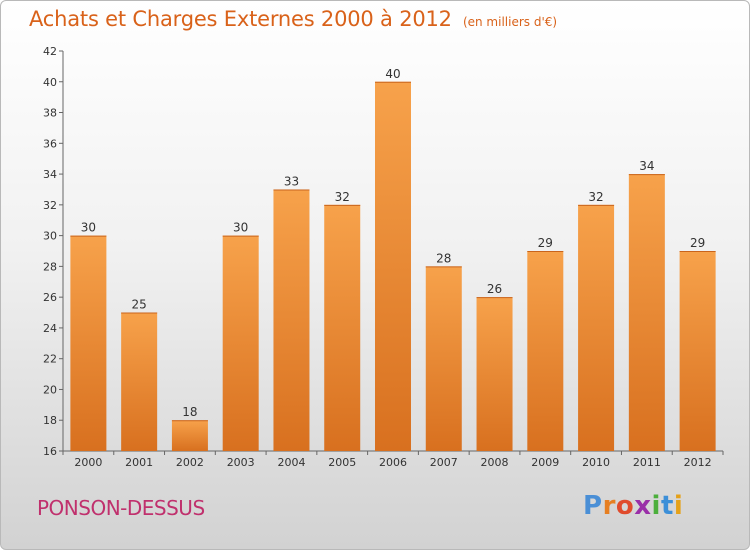 The image size is (750, 550). What do you see at coordinates (50, 82) in the screenshot?
I see `y-tick-label: 40` at bounding box center [50, 82].